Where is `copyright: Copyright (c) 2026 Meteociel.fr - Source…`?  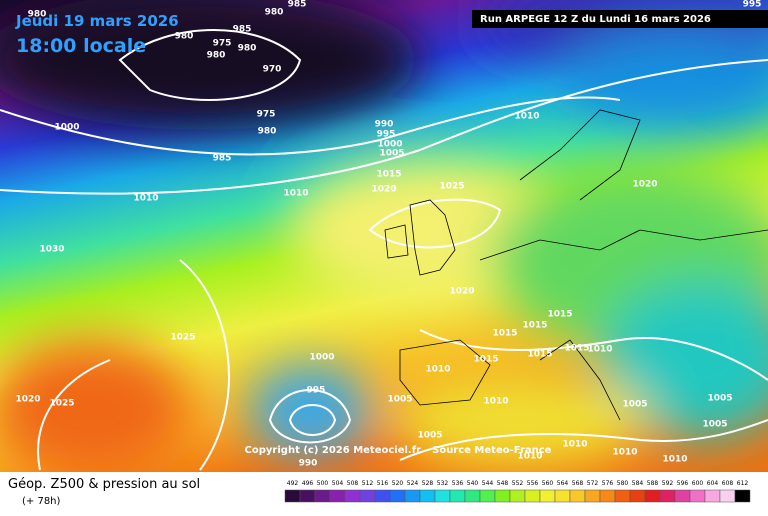
copyright: Copyright (c) 2026 Meteociel.fr - Source… is located at coordinates (398, 450).